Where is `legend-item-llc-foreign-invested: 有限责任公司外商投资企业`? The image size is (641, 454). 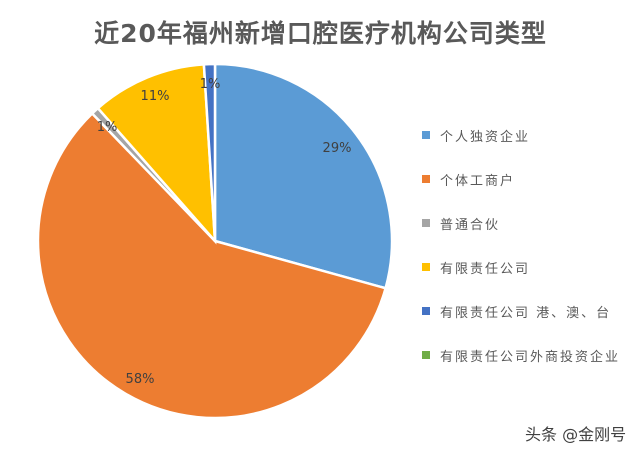
legend-item-llc-foreign-invested: 有限责任公司外商投资企业 is located at coordinates (521, 355).